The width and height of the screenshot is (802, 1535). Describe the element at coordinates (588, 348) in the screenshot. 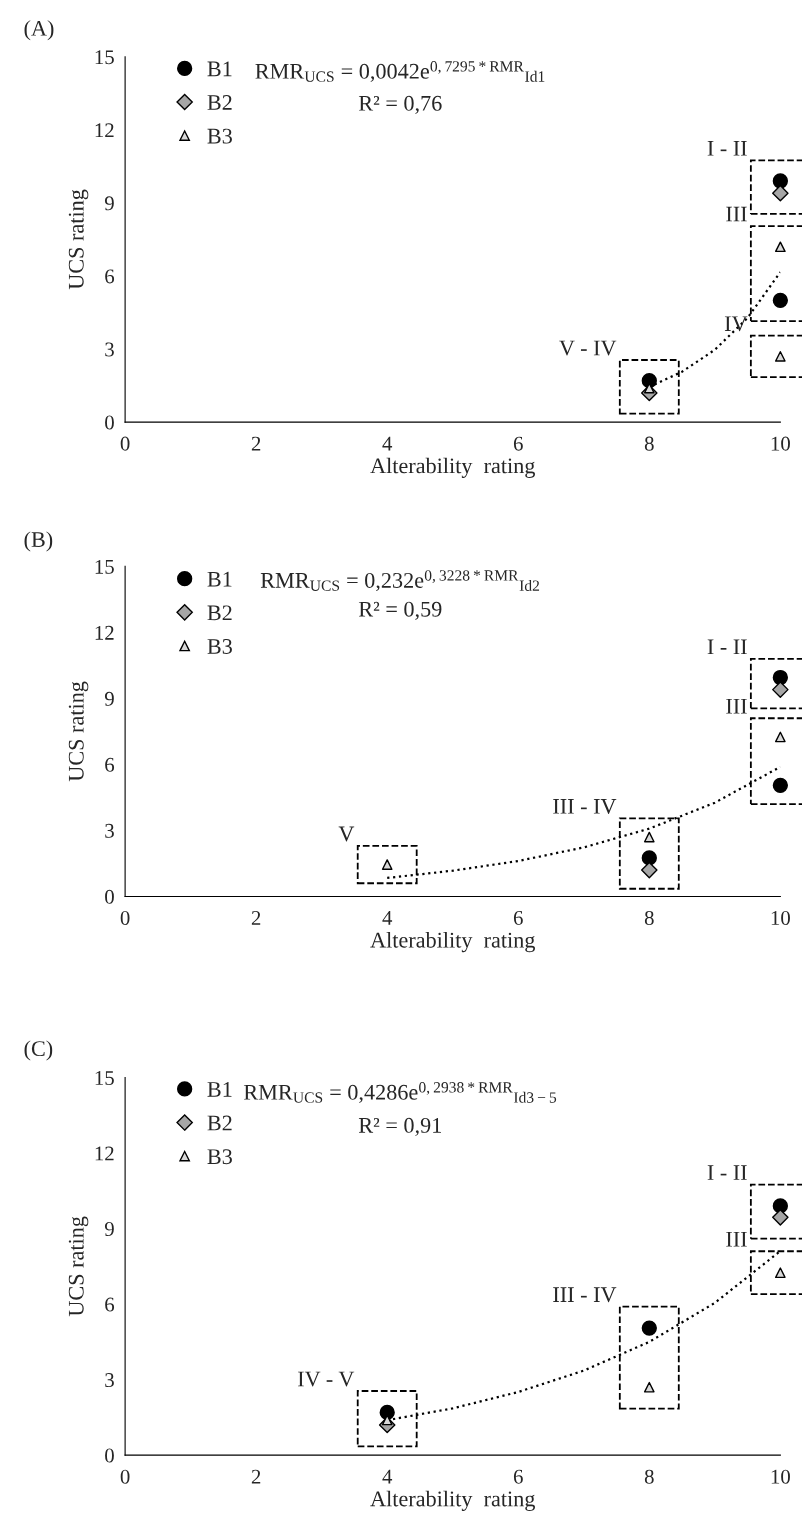

I see `annotation: V - IV` at that location.